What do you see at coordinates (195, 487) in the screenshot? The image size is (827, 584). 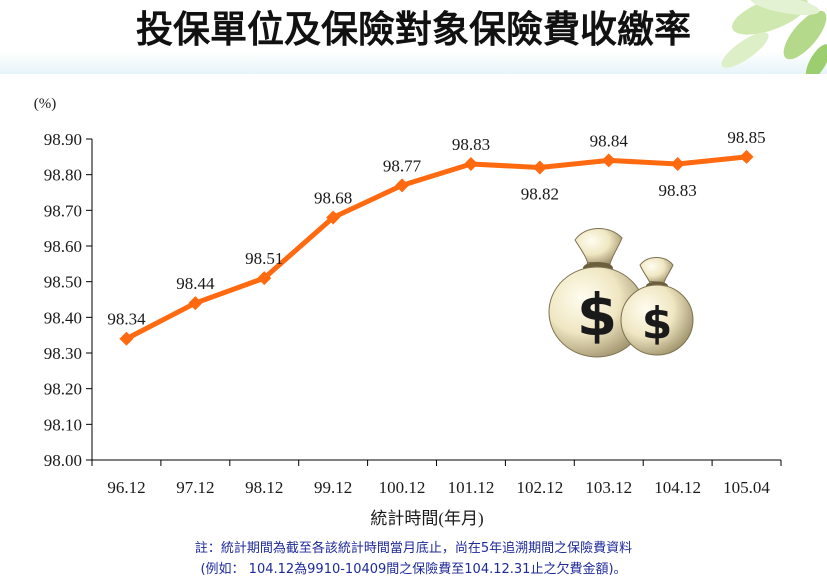 I see `x-tick-label: 97.12` at bounding box center [195, 487].